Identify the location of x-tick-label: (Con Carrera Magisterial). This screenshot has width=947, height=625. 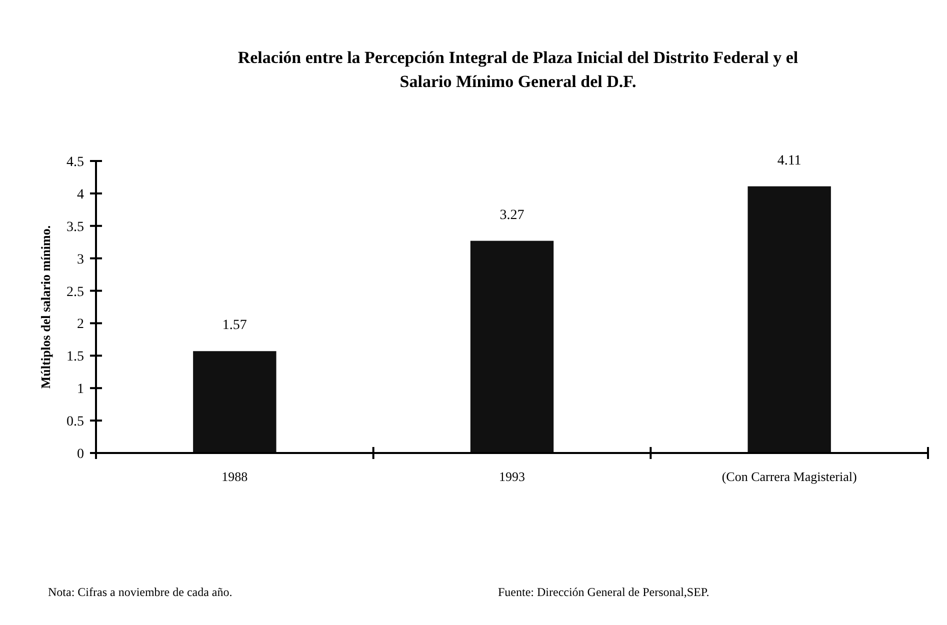
(789, 476).